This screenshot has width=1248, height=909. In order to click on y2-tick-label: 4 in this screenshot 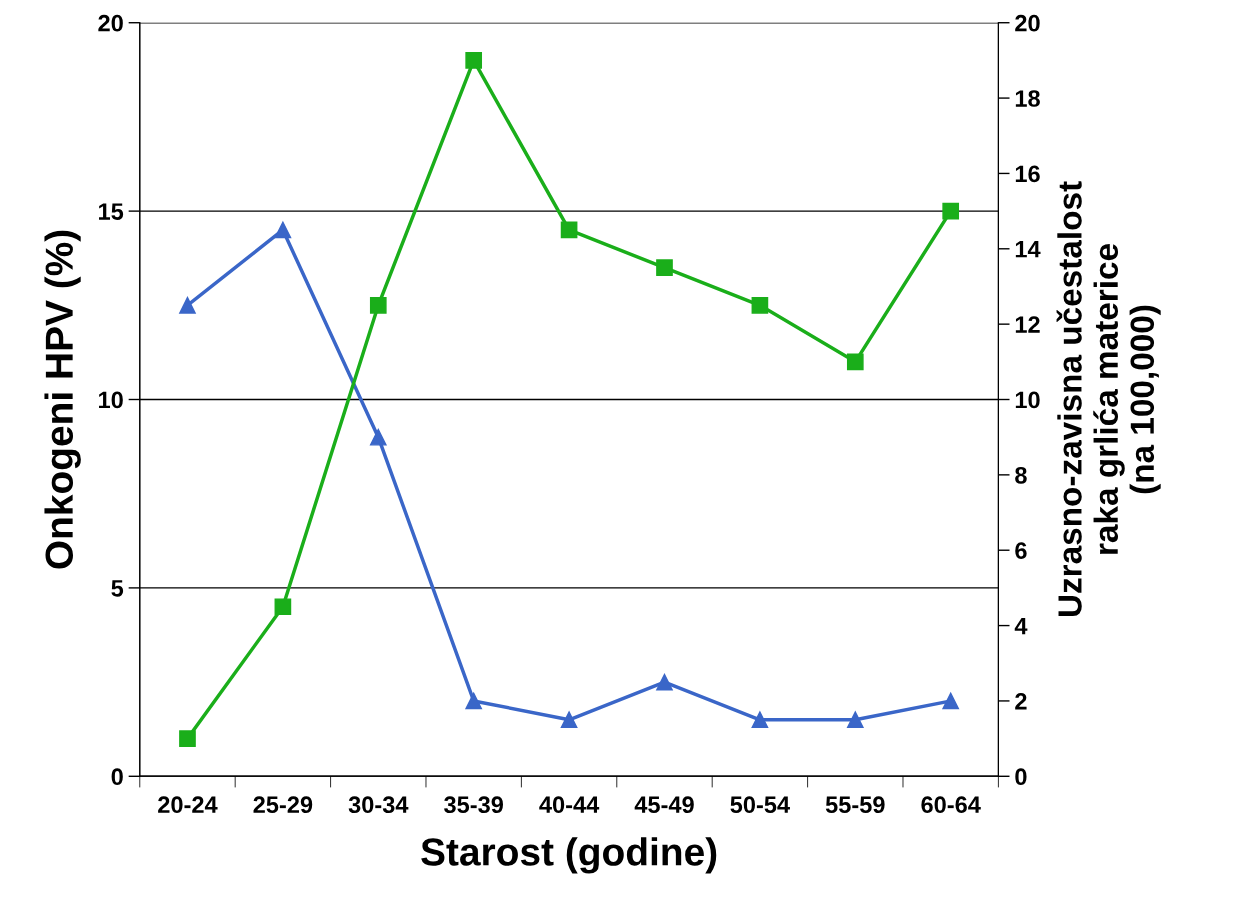, I will do `click(1021, 626)`.